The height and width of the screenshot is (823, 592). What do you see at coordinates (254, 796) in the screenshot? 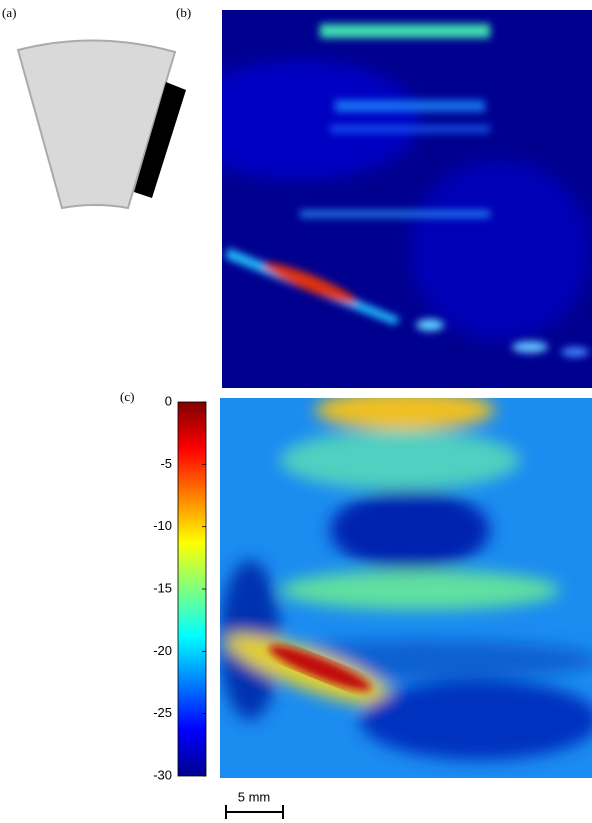
I see `scale-bar-label: 5 mm` at bounding box center [254, 796].